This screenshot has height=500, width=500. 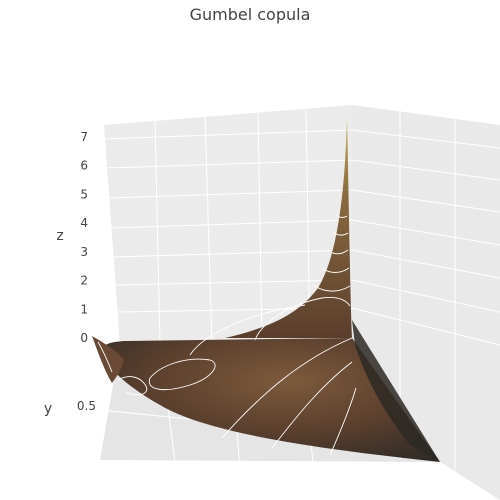 What do you see at coordinates (84, 252) in the screenshot?
I see `z-tick-label: 3` at bounding box center [84, 252].